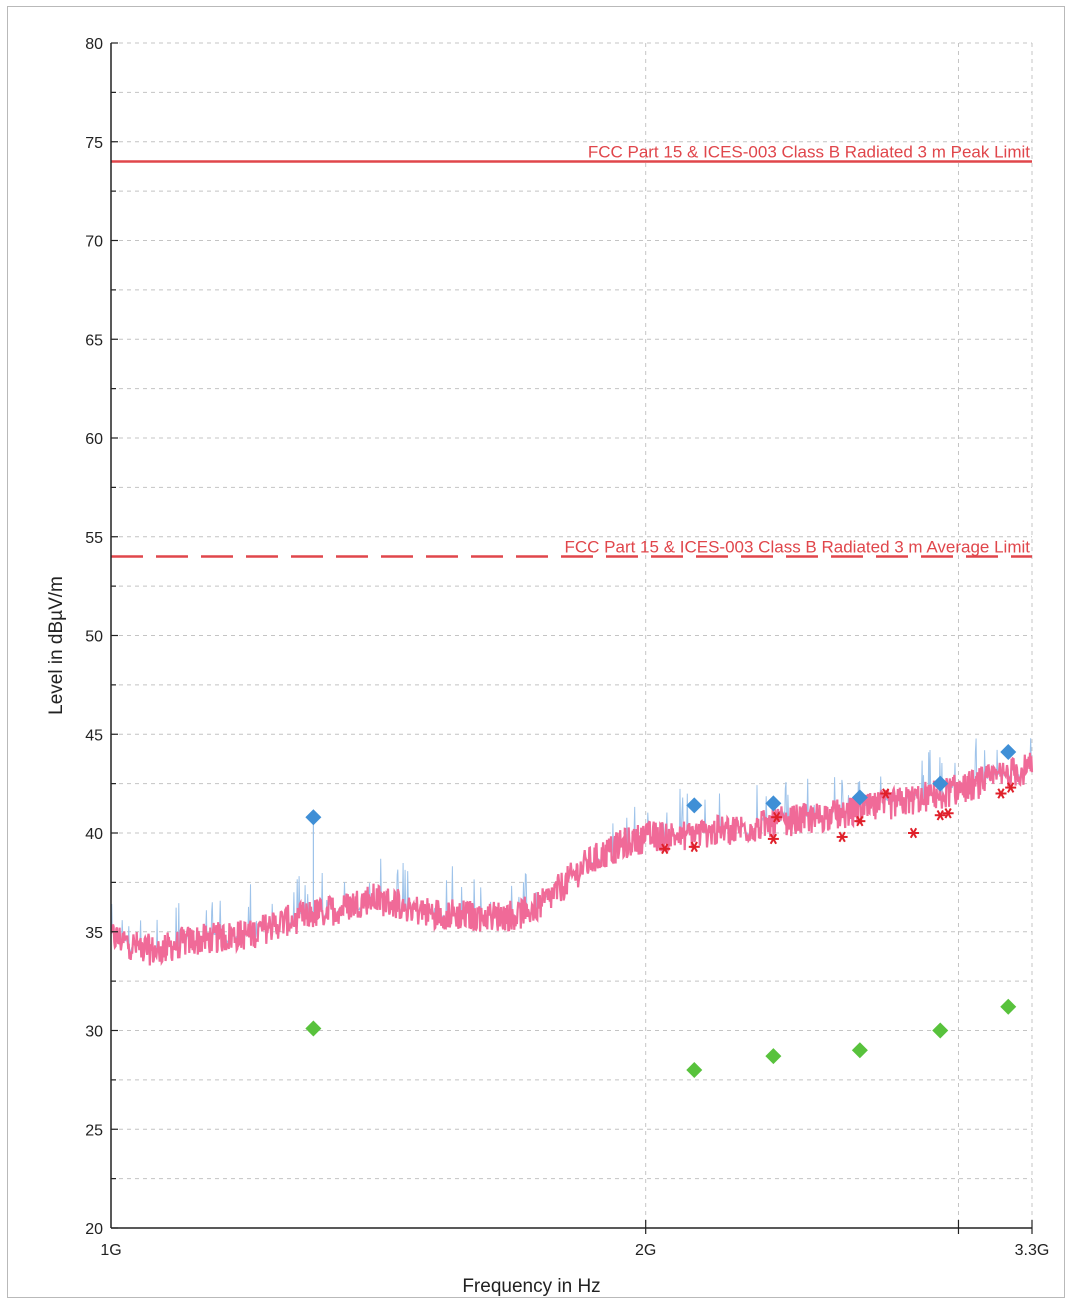 This screenshot has width=1067, height=1301. What do you see at coordinates (94, 933) in the screenshot?
I see `y-tick-label: 35` at bounding box center [94, 933].